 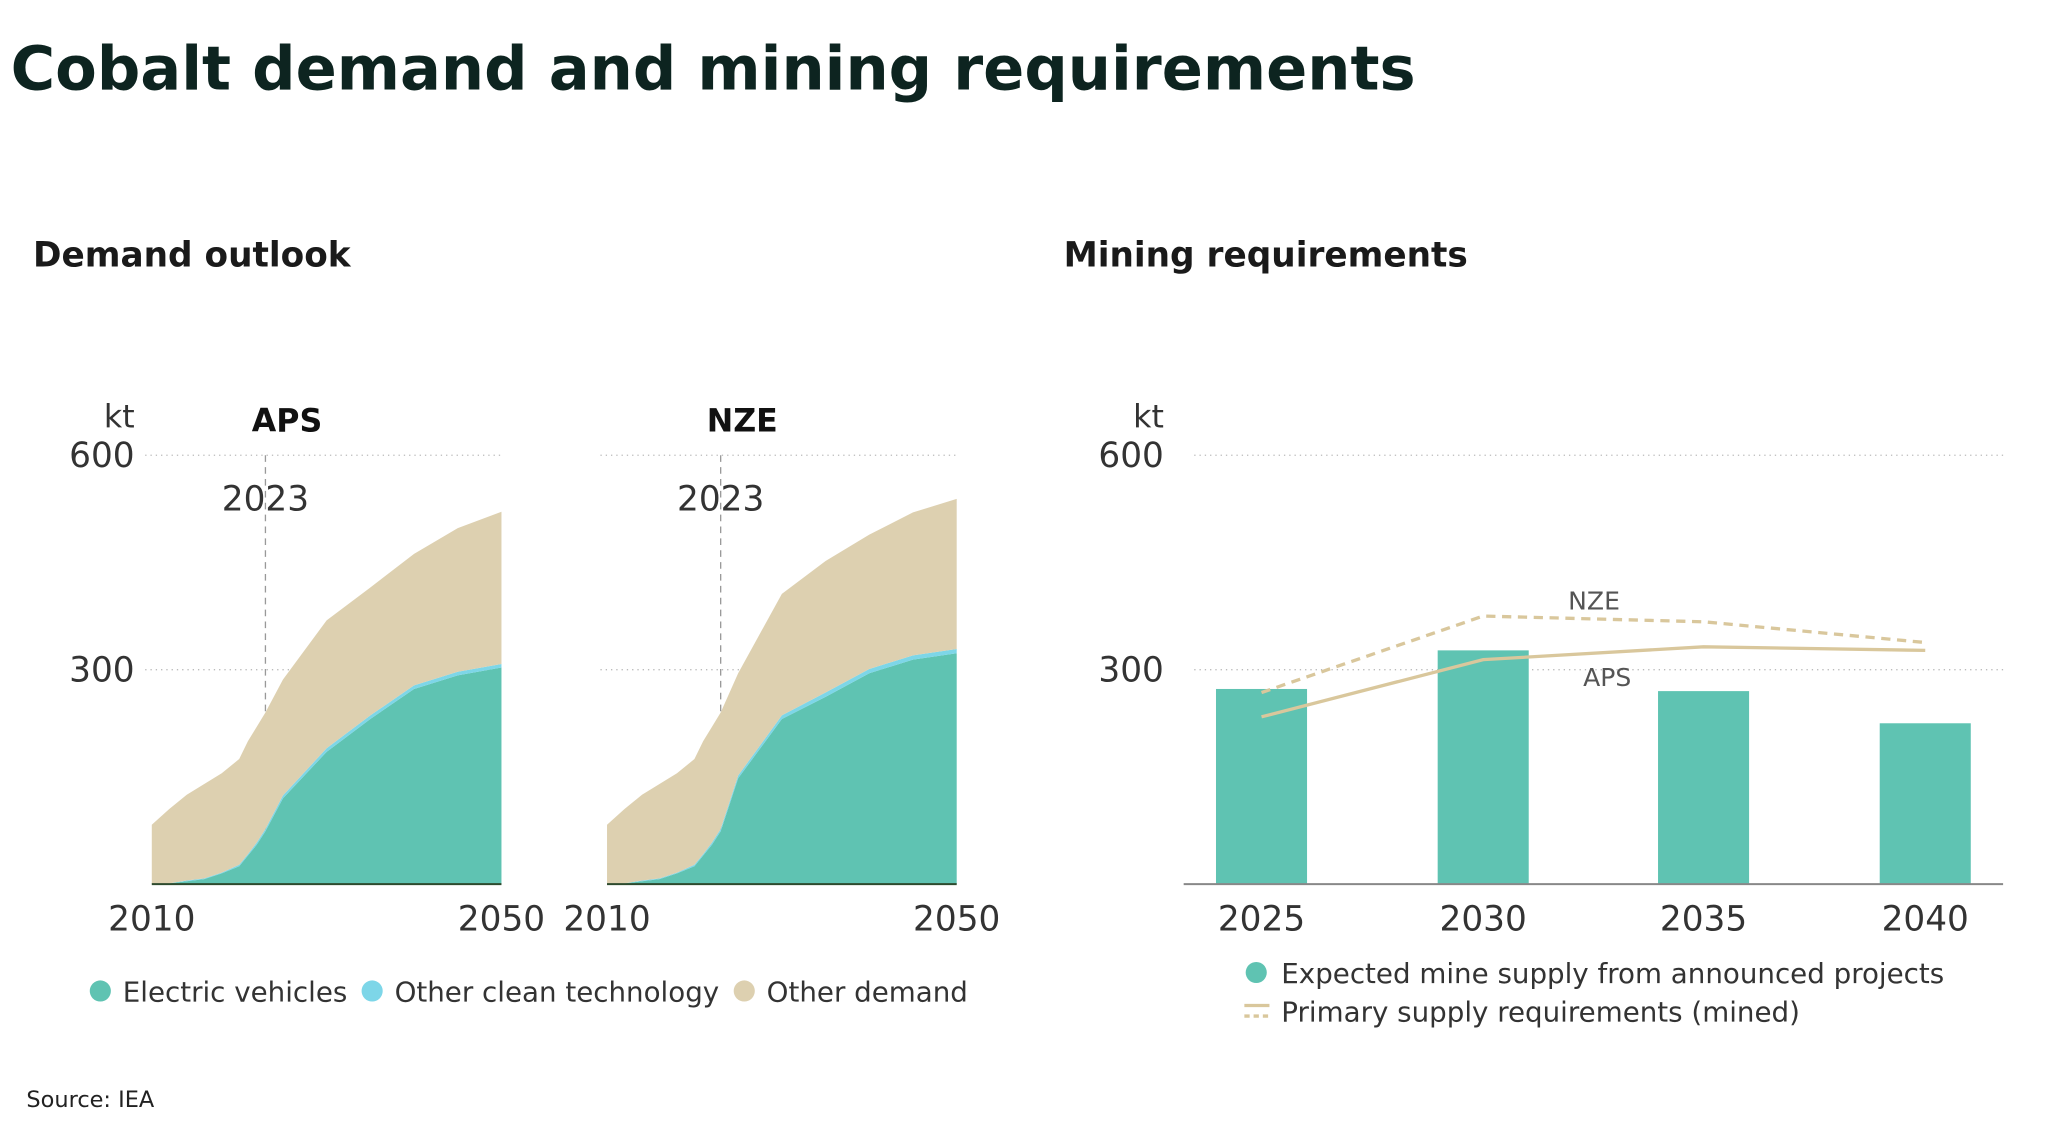 I want to click on x-tick-label: 2030, so click(x=1483, y=919).